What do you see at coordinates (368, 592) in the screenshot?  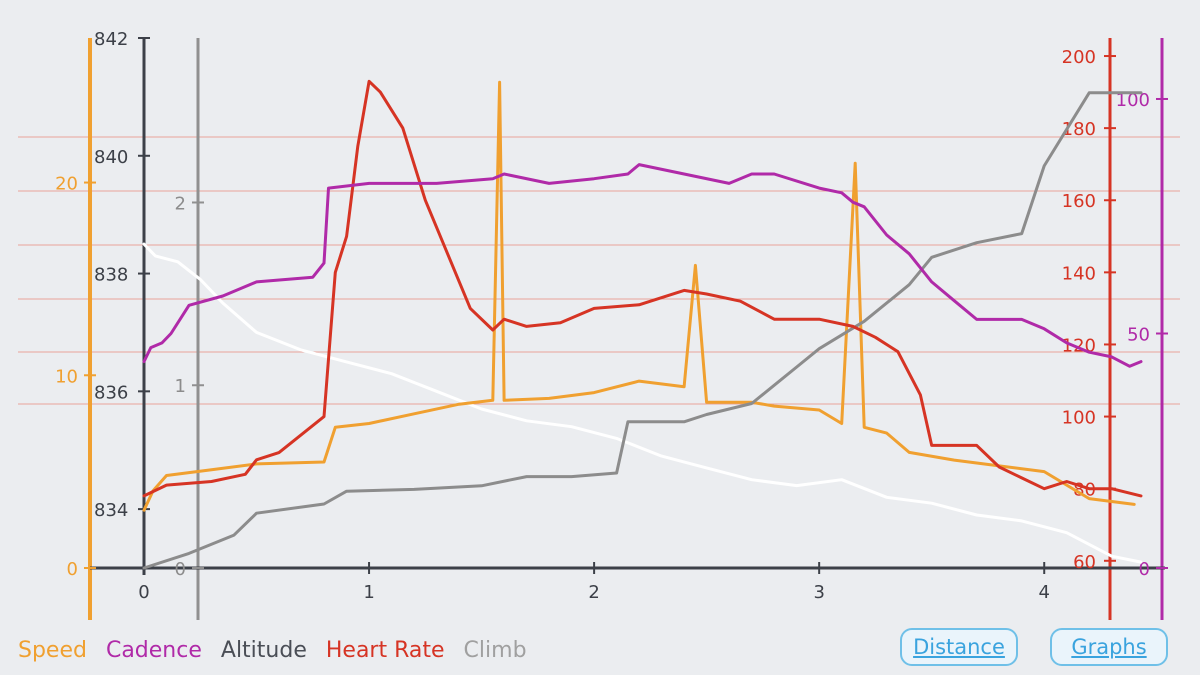 I see `x-tick-label: 1` at bounding box center [368, 592].